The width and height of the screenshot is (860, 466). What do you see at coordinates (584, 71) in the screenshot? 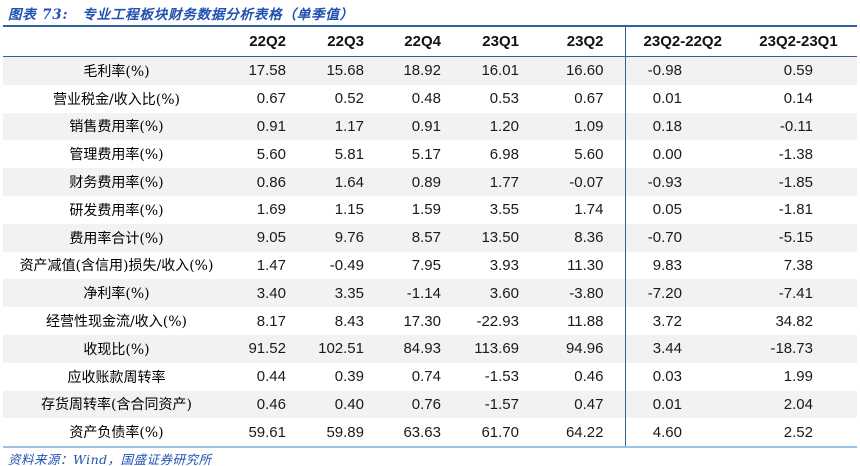
I see `value-cell: 16.60` at bounding box center [584, 71].